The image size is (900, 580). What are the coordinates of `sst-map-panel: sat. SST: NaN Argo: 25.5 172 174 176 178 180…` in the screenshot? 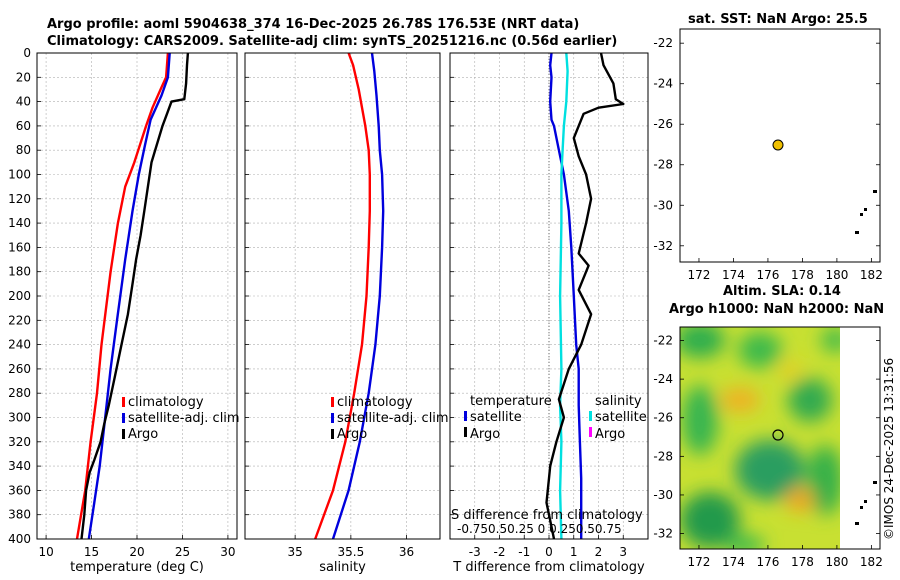 It's located at (767, 147).